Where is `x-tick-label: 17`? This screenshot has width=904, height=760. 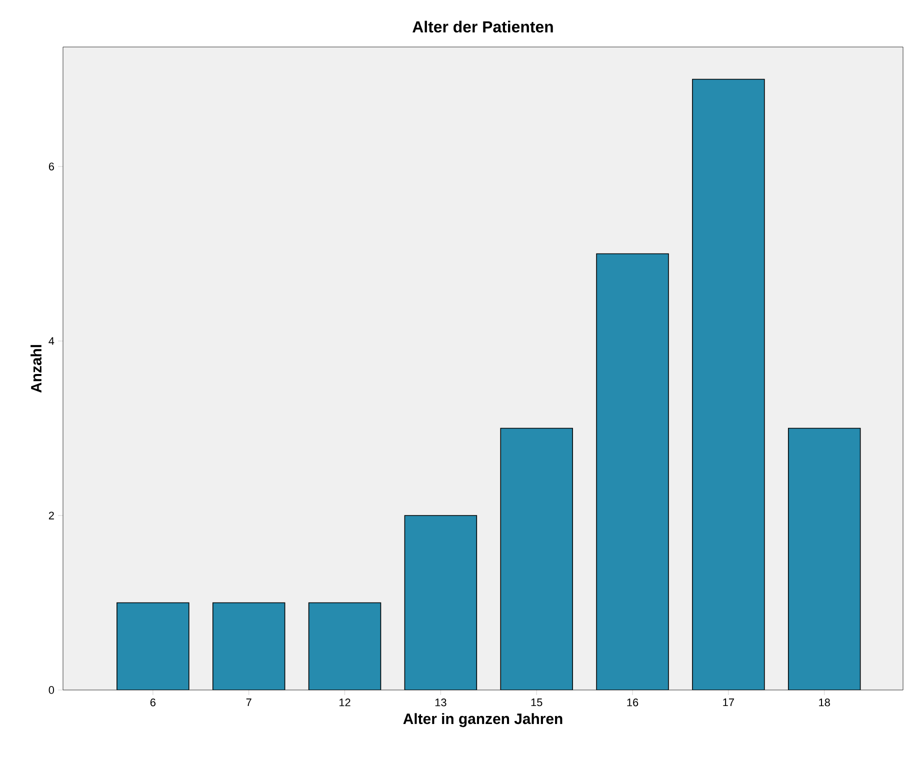
x-tick-label: 17 is located at coordinates (728, 702).